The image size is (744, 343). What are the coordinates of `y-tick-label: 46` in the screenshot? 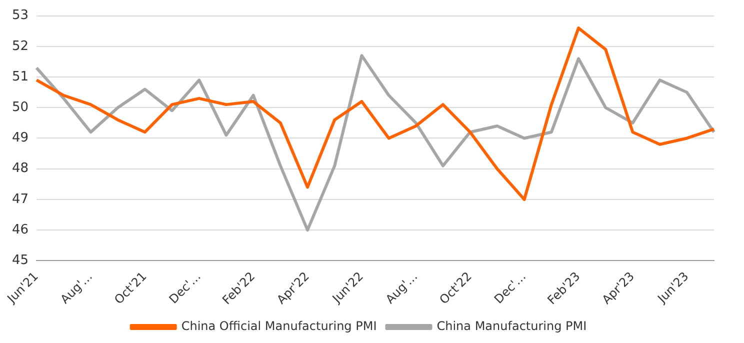 It's located at (20, 230).